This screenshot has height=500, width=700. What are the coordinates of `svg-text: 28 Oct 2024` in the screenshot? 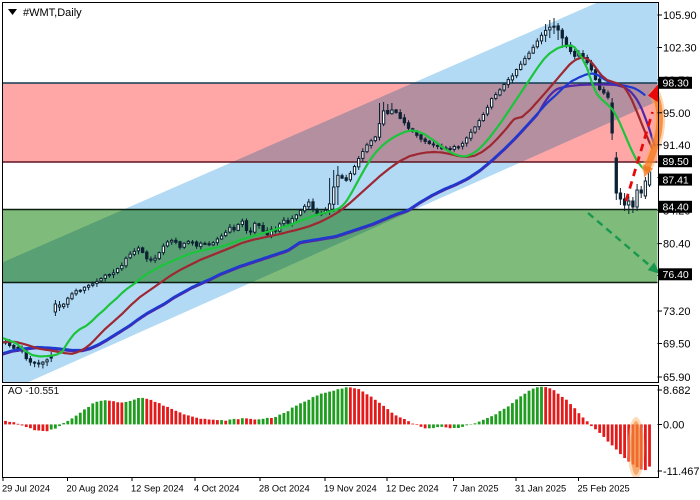 It's located at (284, 489).